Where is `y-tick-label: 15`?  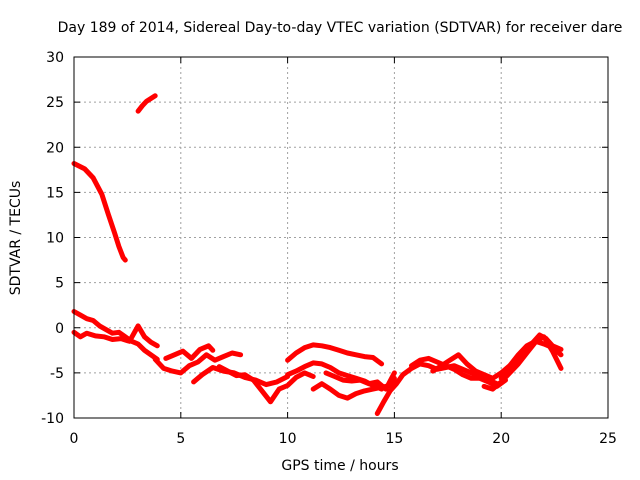 y-tick-label: 15 is located at coordinates (55, 193).